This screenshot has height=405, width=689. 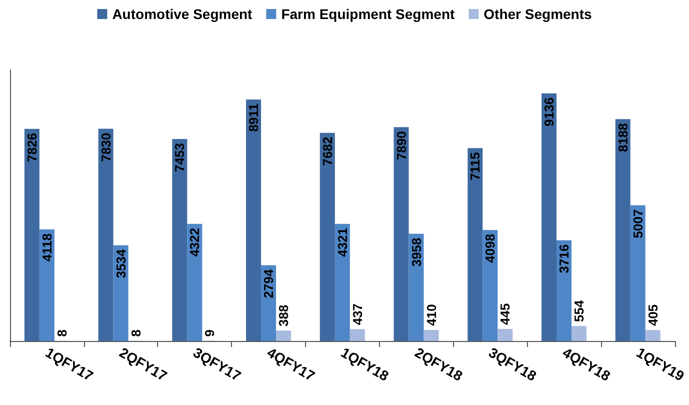 I want to click on data-label: 9, so click(x=210, y=333).